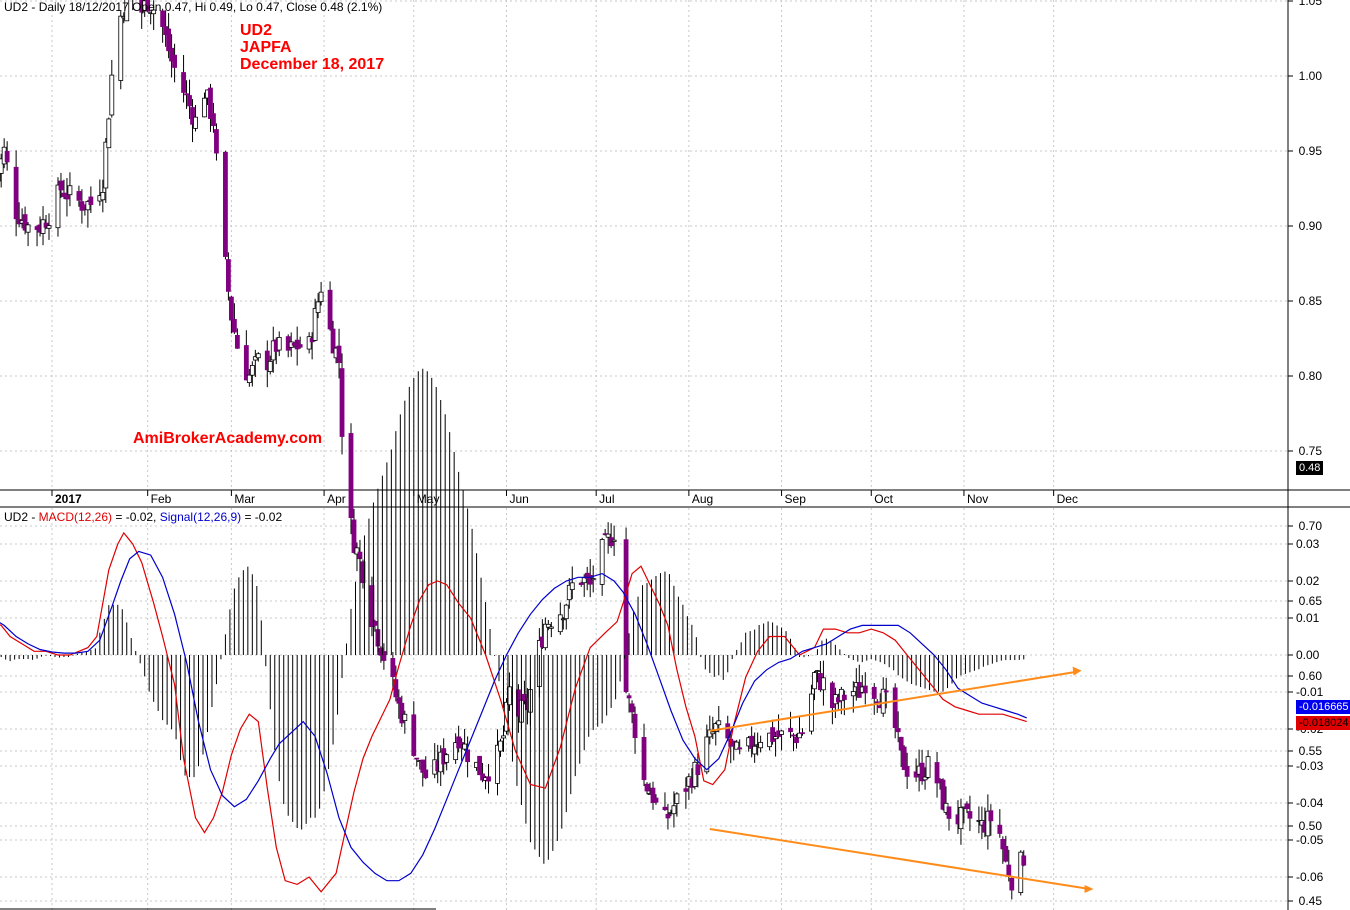  What do you see at coordinates (1311, 376) in the screenshot?
I see `price-tick-label-0.80: 0.80` at bounding box center [1311, 376].